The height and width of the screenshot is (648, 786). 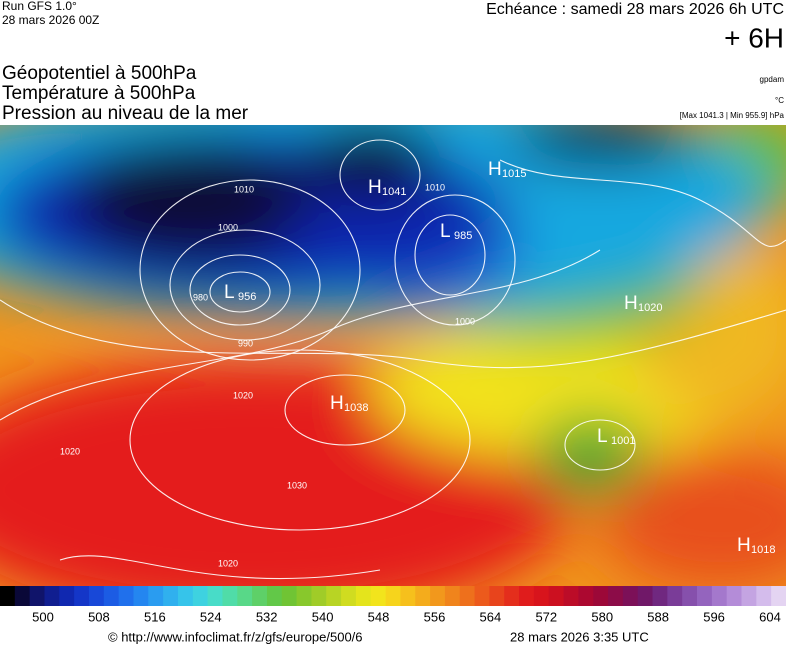 What do you see at coordinates (579, 636) in the screenshot?
I see `footer-date: 28 mars 2026 3:35 UTC` at bounding box center [579, 636].